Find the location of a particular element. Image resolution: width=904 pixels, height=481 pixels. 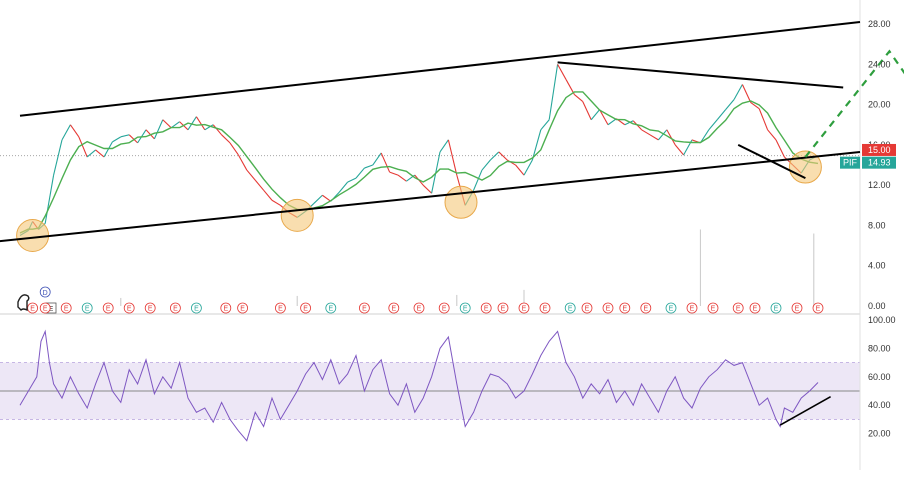

recent-decline-trendline is located at coordinates (771, 162).